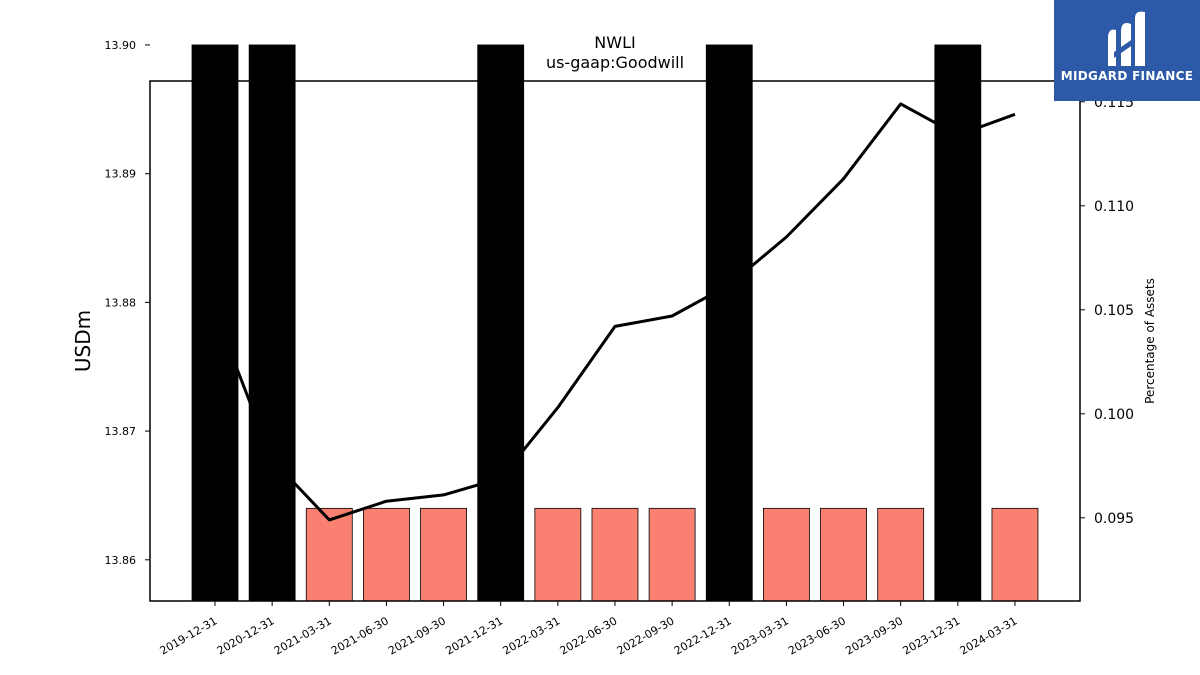 The width and height of the screenshot is (1200, 675). What do you see at coordinates (531, 635) in the screenshot?
I see `x-tick-label: 2022-03-31` at bounding box center [531, 635].